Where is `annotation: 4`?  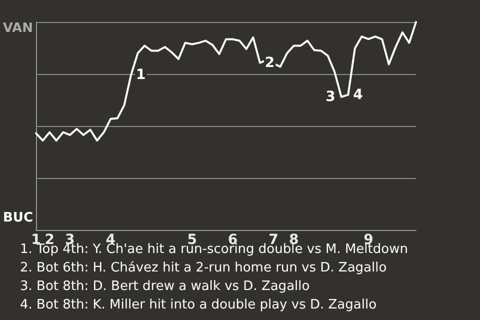
annotation: 4 is located at coordinates (358, 94).